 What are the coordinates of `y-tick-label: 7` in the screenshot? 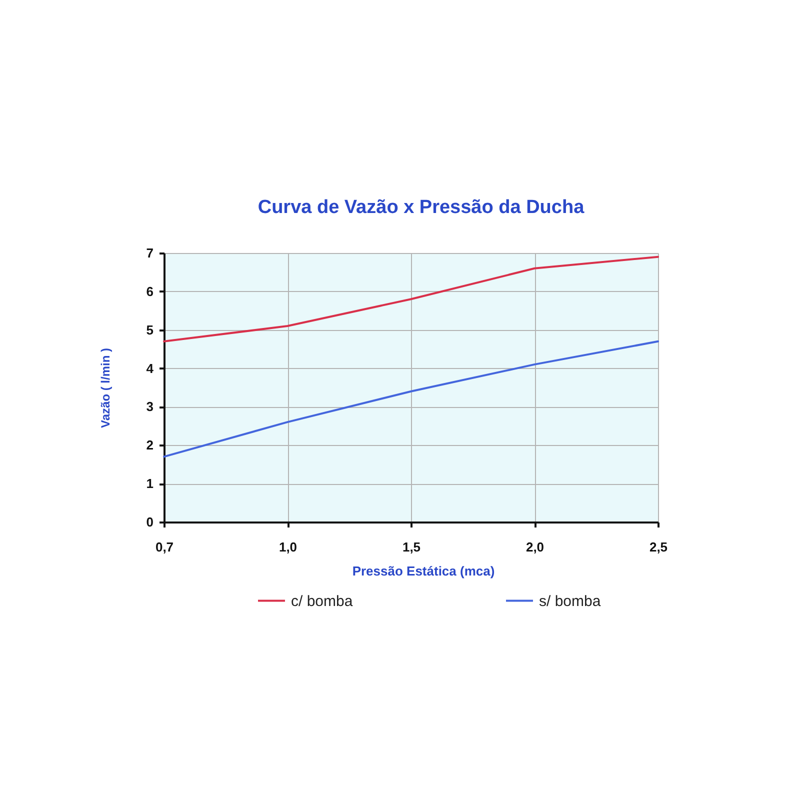 It's located at (150, 253).